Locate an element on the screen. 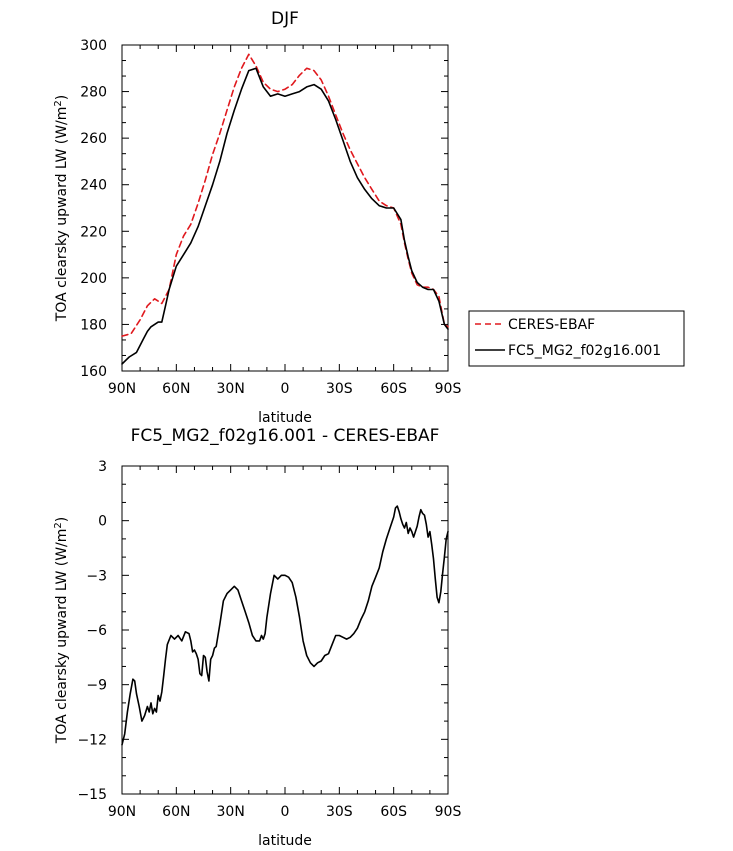 The height and width of the screenshot is (851, 733). top-y-axis-label-main: TOA clearsky upward LW (W/m is located at coordinates (62, 215).